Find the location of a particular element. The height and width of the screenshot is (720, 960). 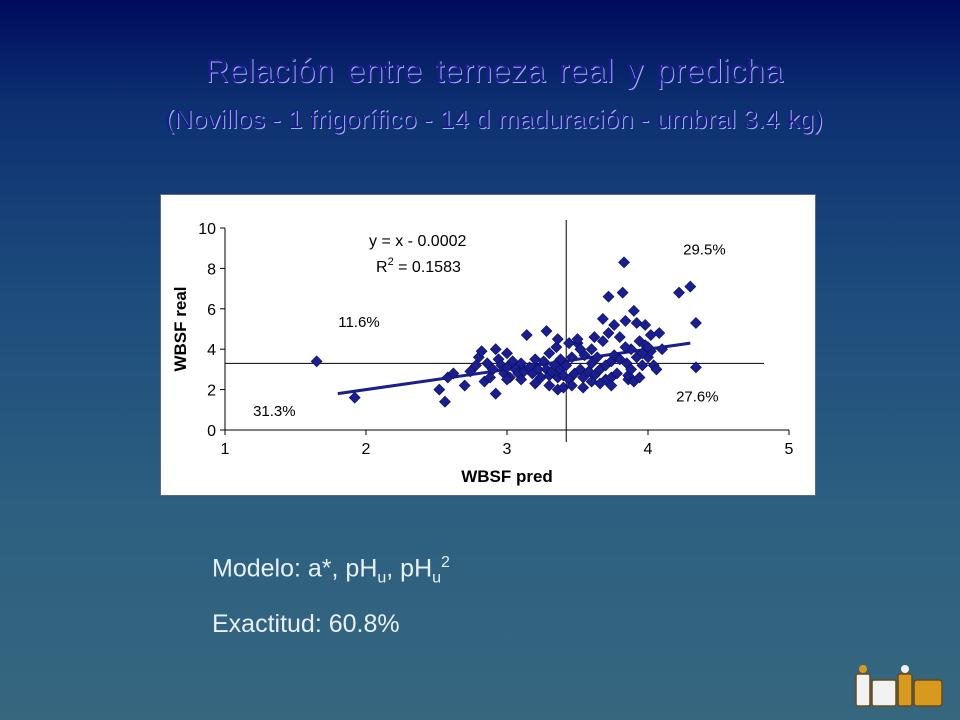

x-tick-label: 3 is located at coordinates (507, 449).